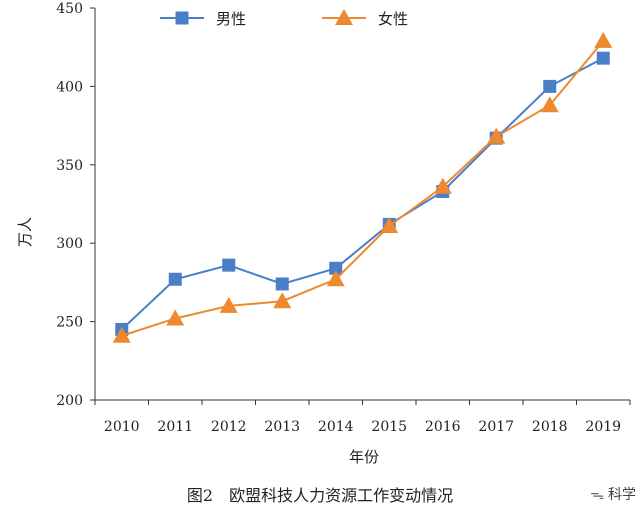 The height and width of the screenshot is (510, 640). Describe the element at coordinates (496, 427) in the screenshot. I see `x-tick-label: 2017` at that location.